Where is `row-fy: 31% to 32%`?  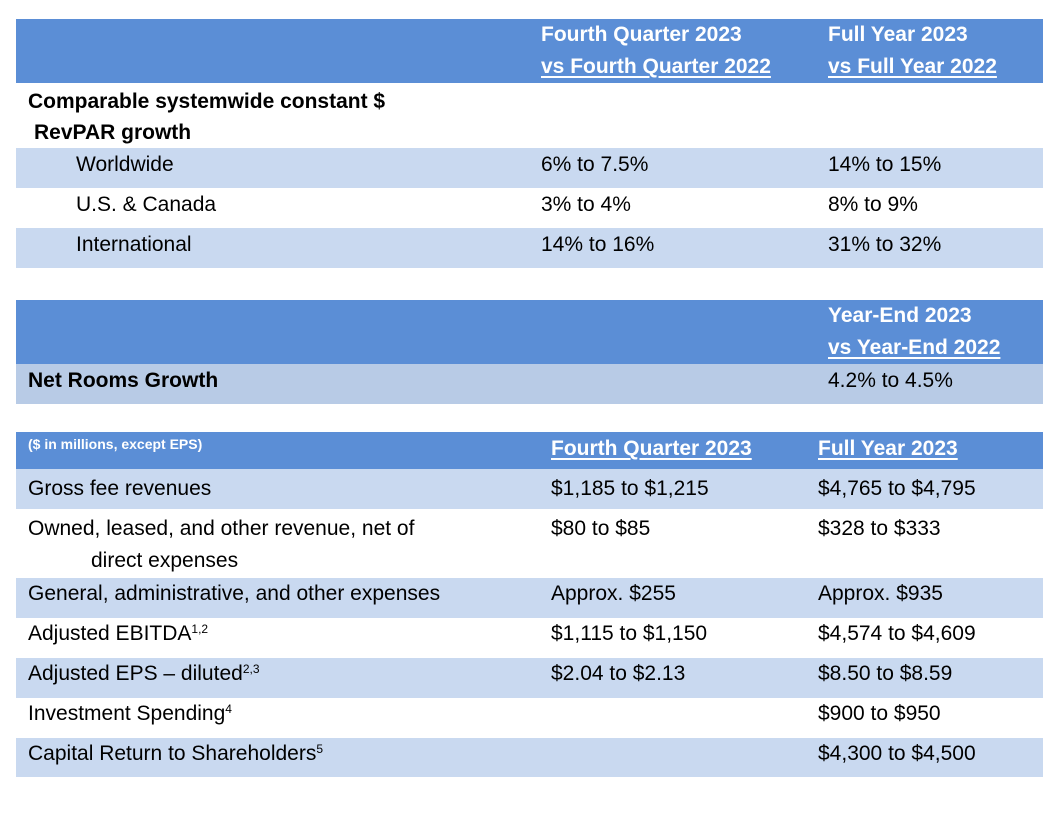 row-fy: 31% to 32% is located at coordinates (885, 244).